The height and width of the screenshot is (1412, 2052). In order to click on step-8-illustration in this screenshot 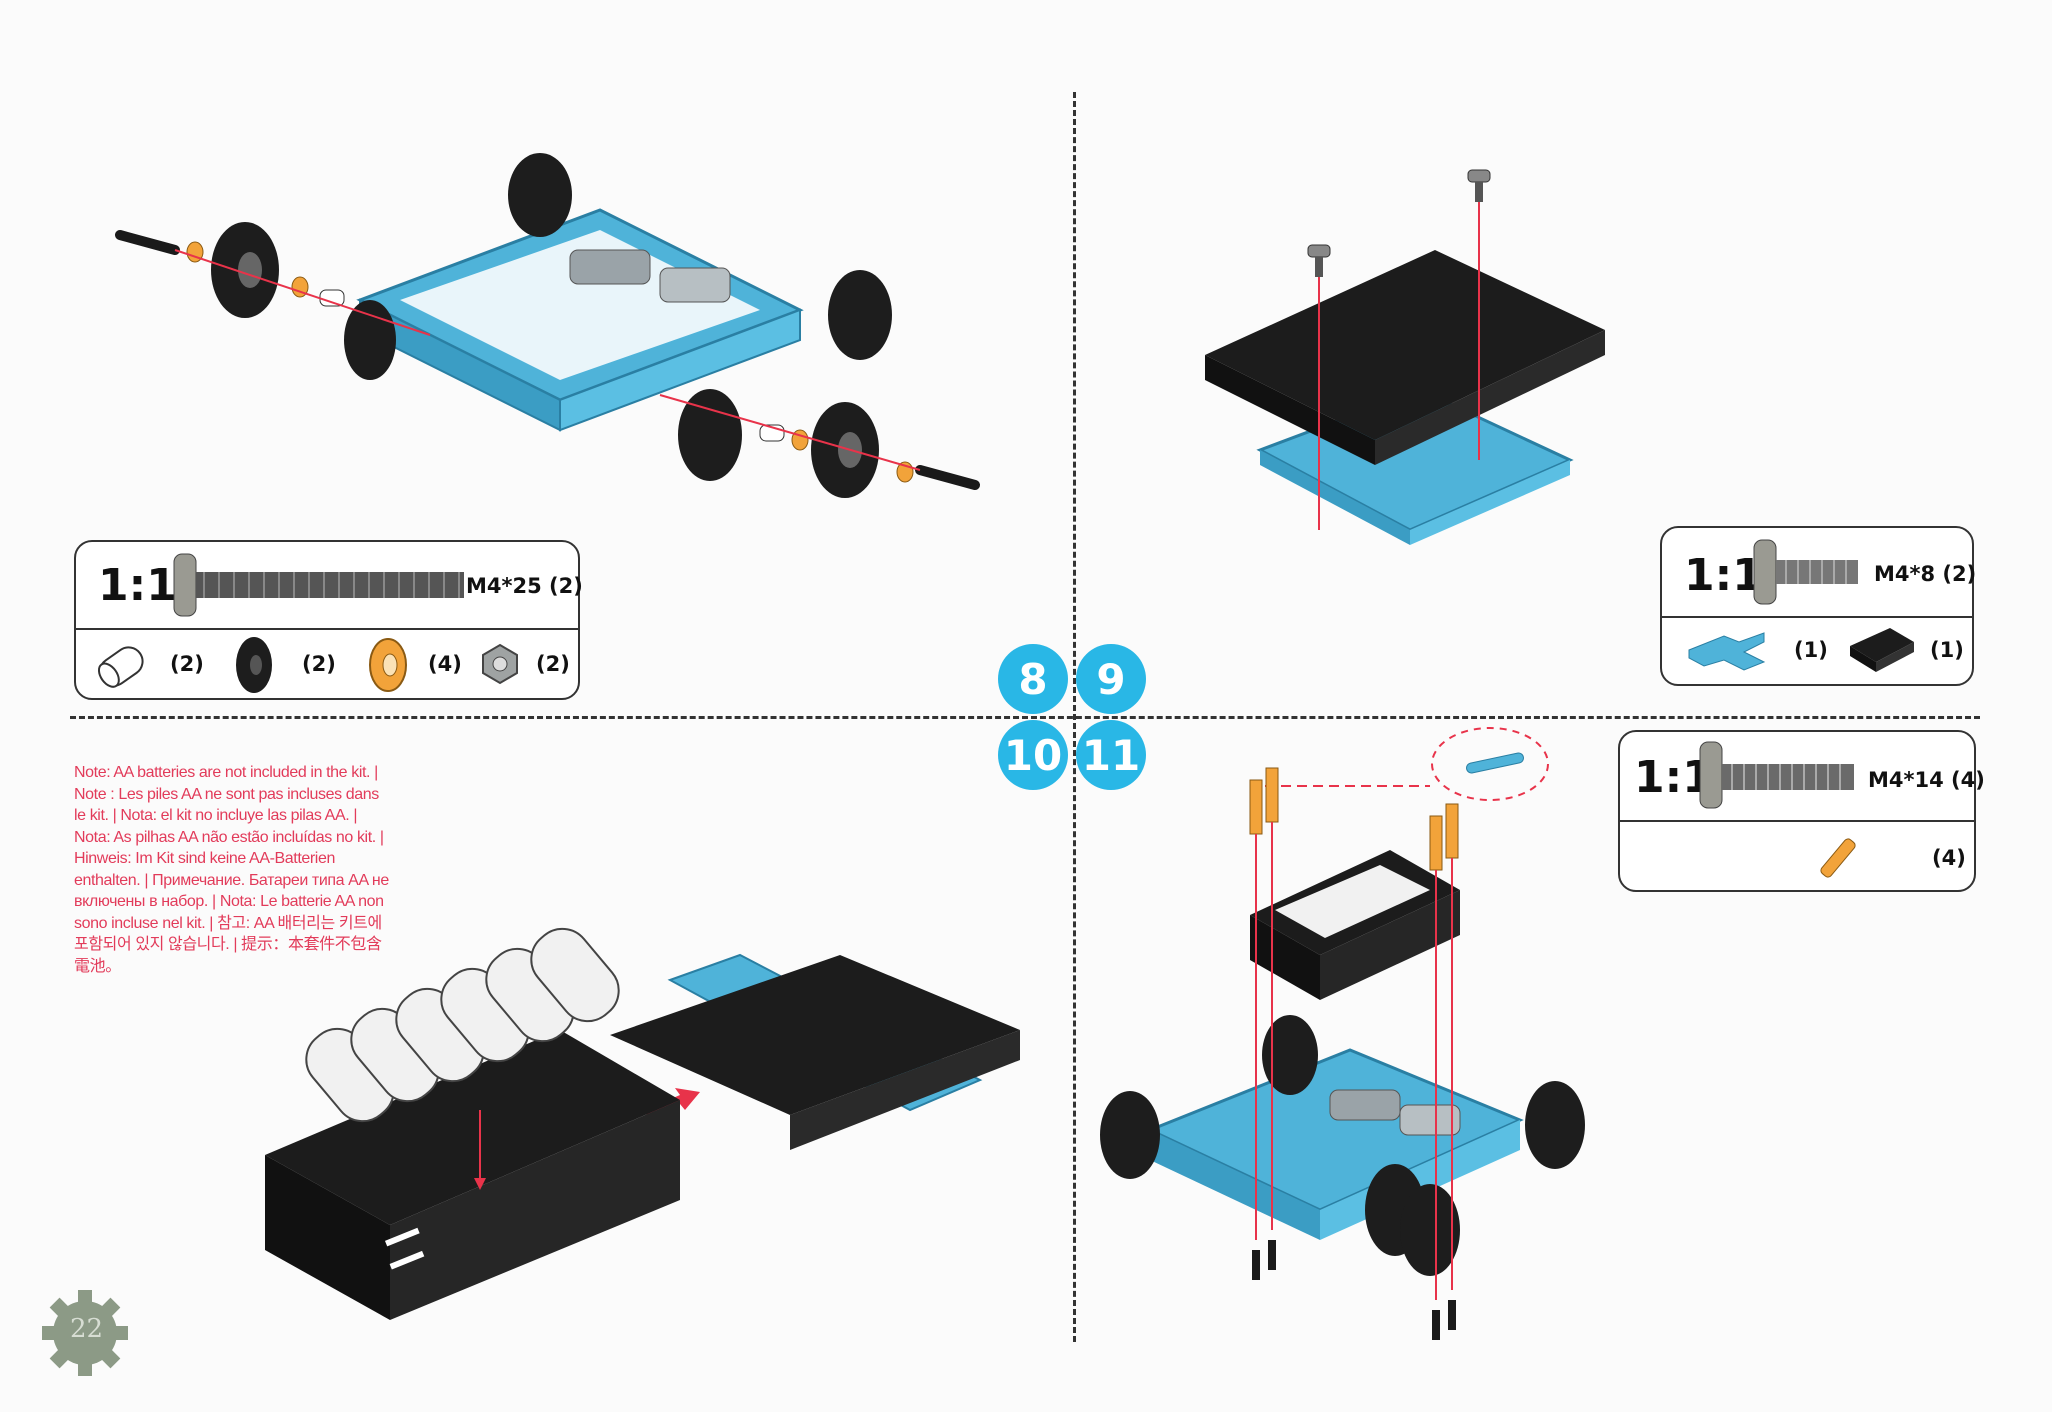, I will do `click(547, 325)`.